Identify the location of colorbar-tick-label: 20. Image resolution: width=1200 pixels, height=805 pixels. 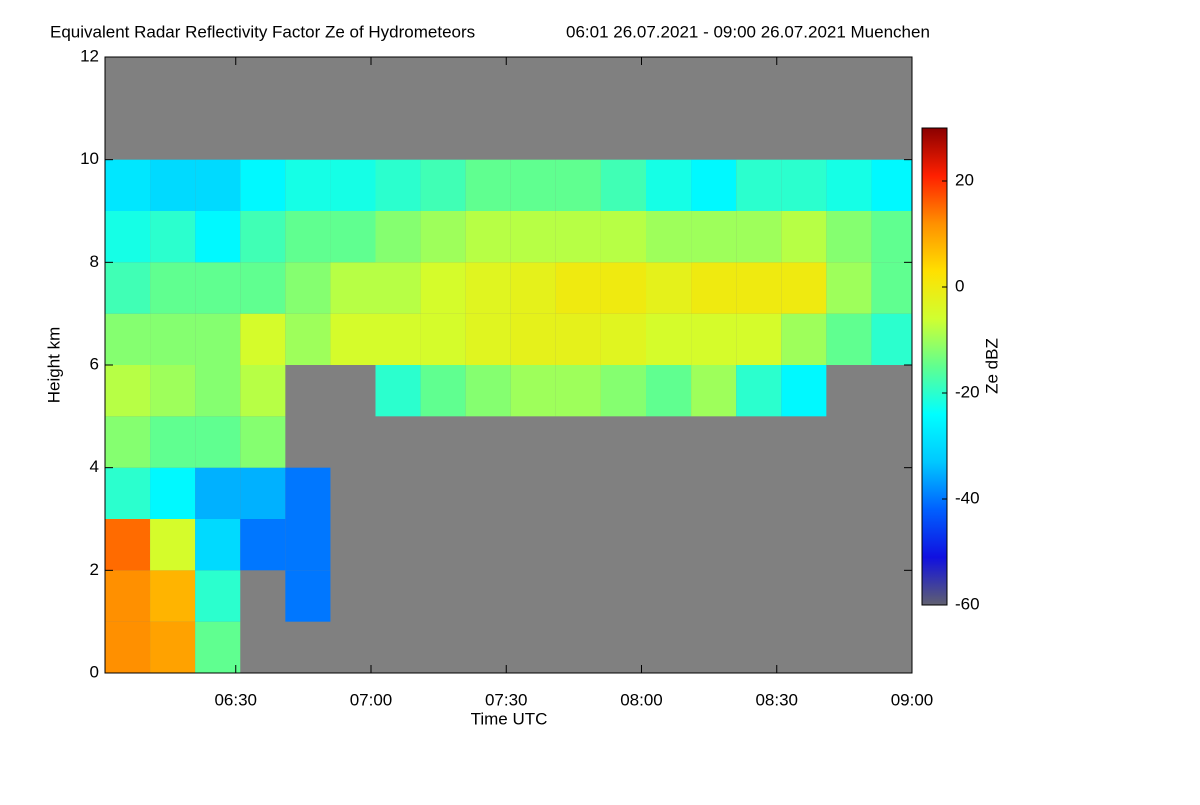
(964, 179).